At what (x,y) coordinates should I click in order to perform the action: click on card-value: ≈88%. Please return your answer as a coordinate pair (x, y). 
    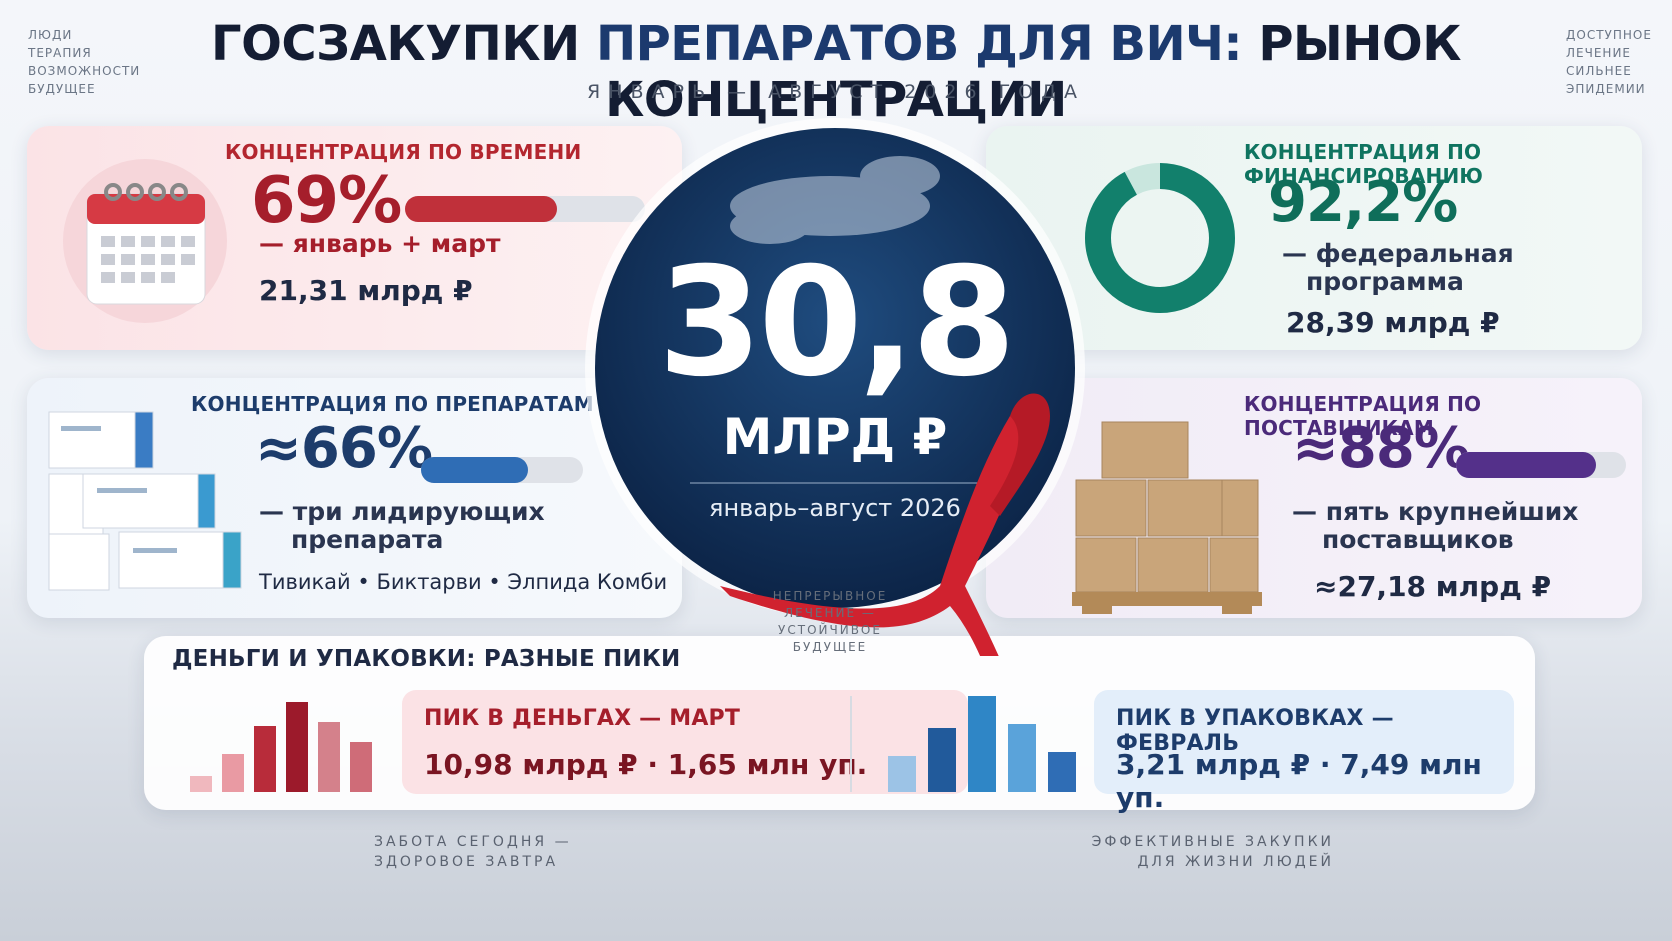
    Looking at the image, I should click on (1381, 448).